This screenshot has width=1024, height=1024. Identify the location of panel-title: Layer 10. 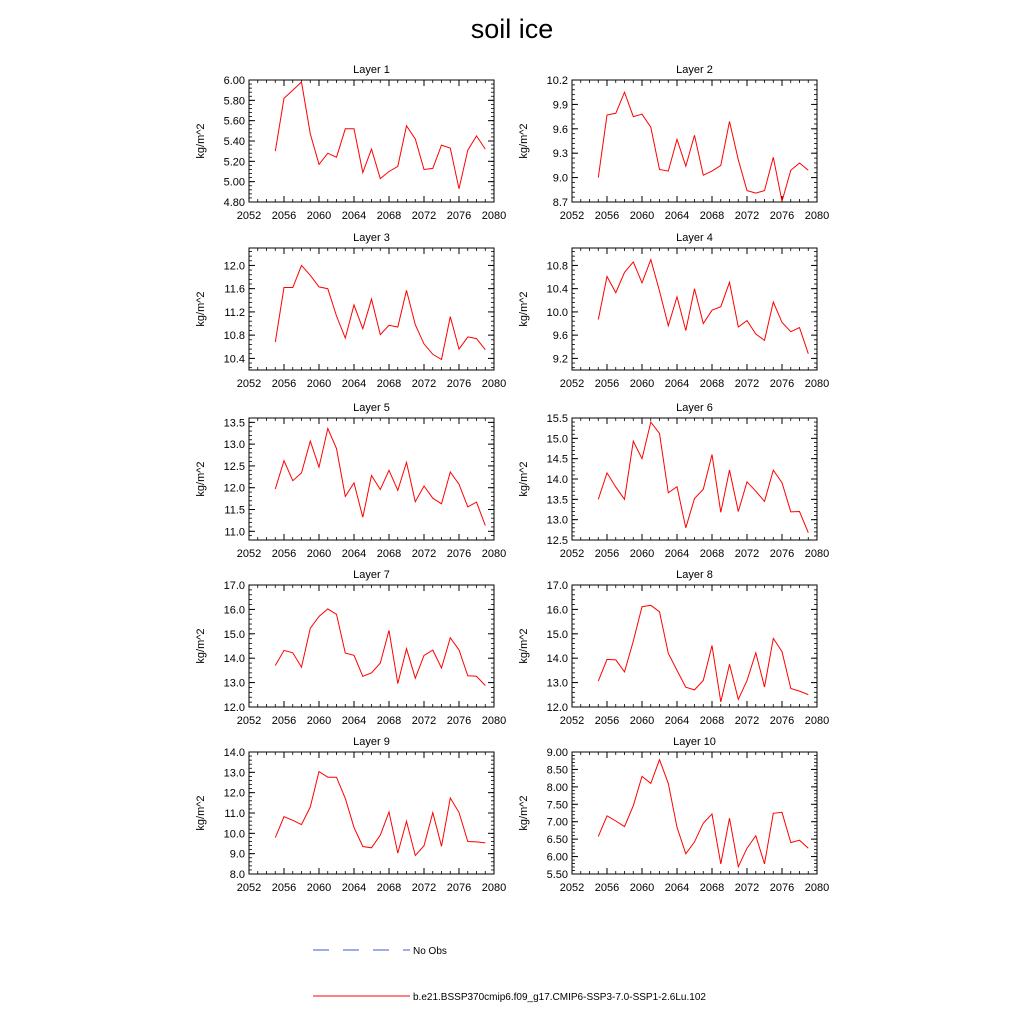
(694, 742).